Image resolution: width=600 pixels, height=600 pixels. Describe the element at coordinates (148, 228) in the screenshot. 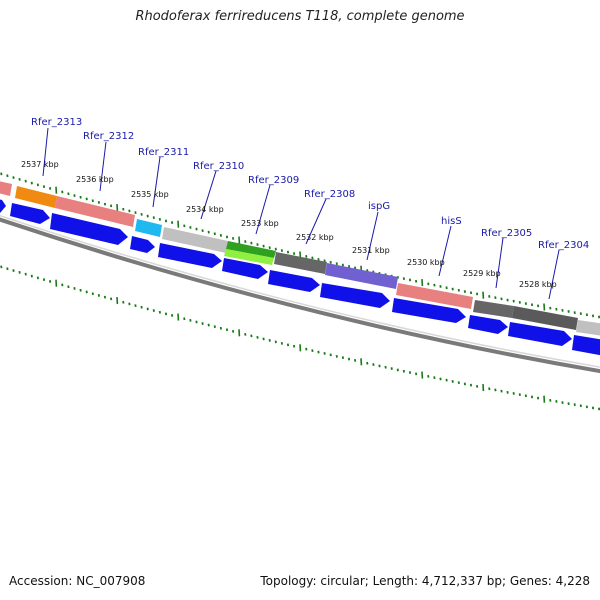

I see `feature-cyan` at that location.